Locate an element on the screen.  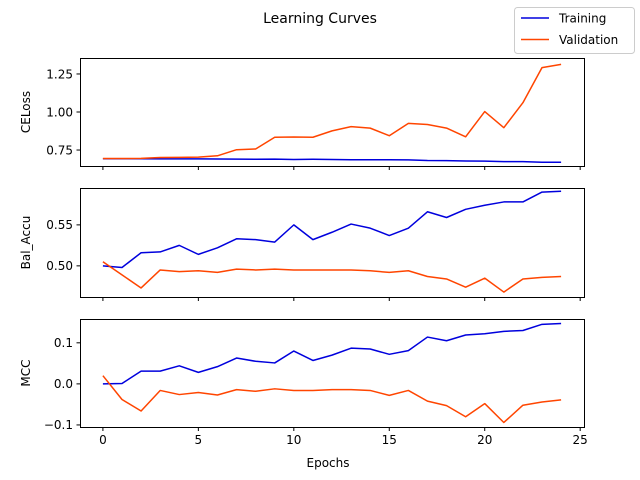
legend-frame is located at coordinates (574, 30).